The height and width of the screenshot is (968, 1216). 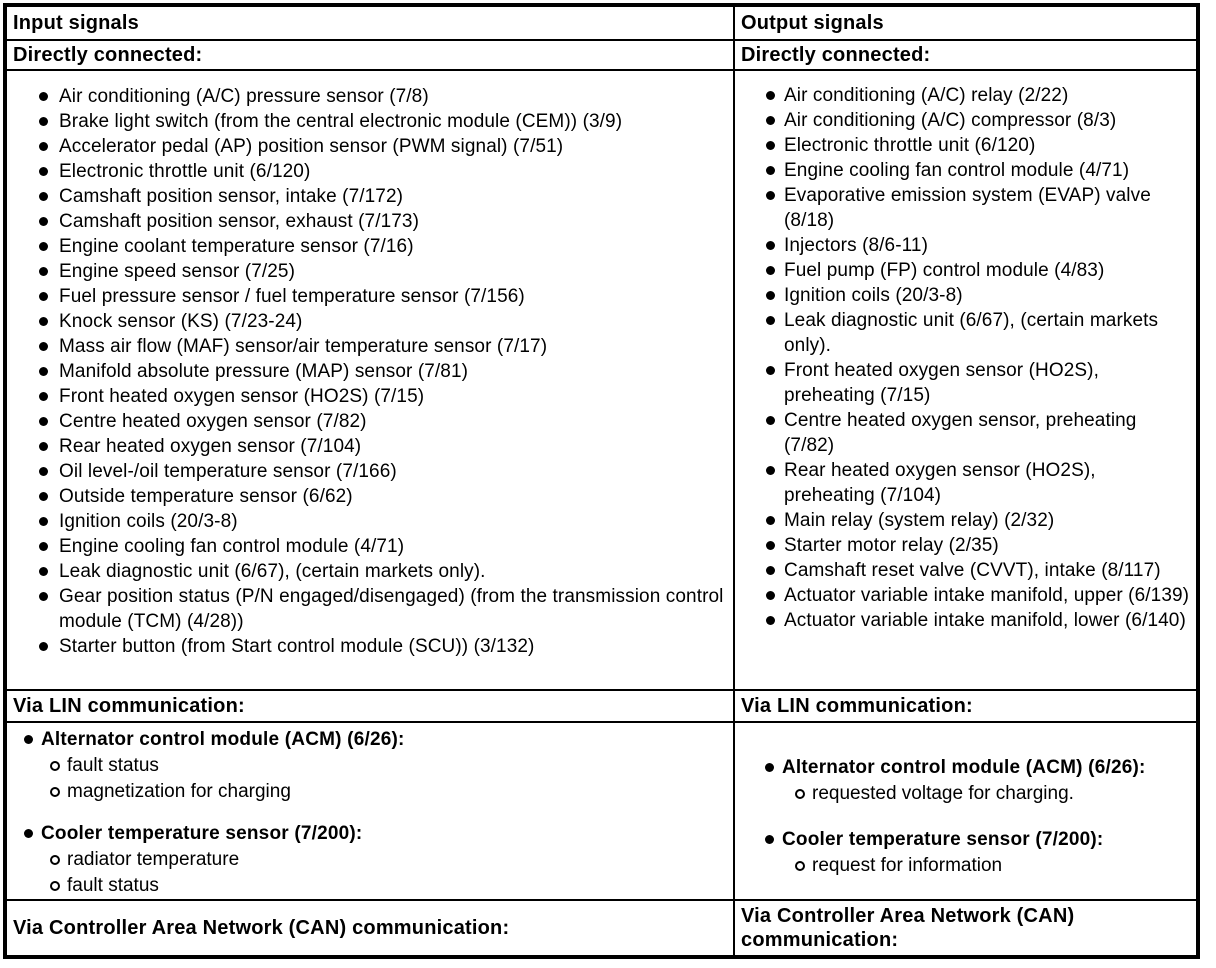 What do you see at coordinates (381, 246) in the screenshot?
I see `list-item: Engine coolant temperature sensor (7/16)` at bounding box center [381, 246].